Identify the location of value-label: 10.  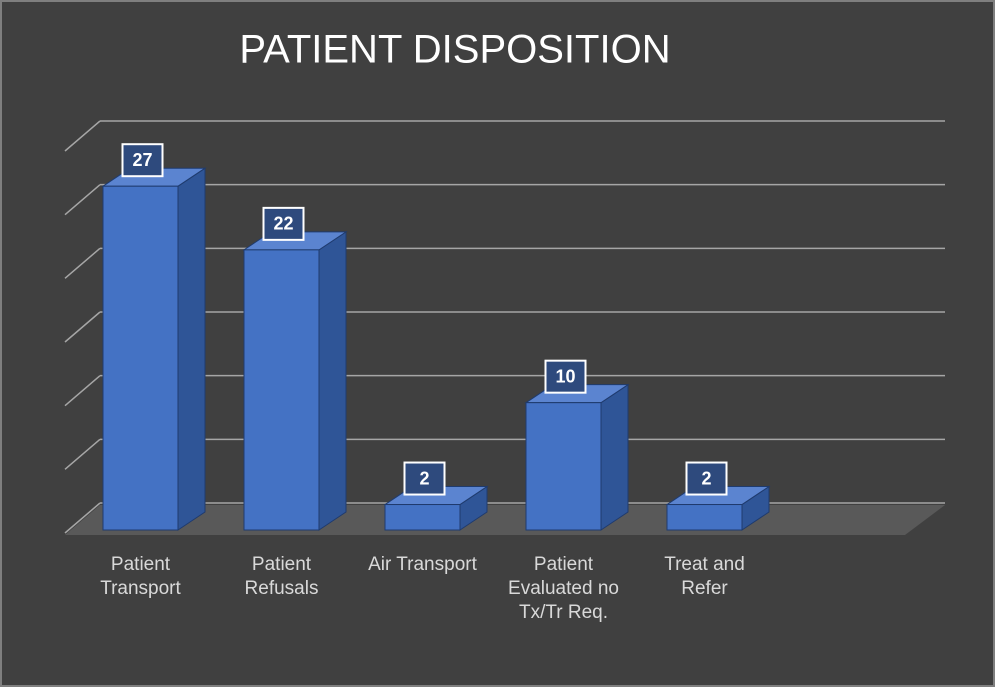
(565, 376).